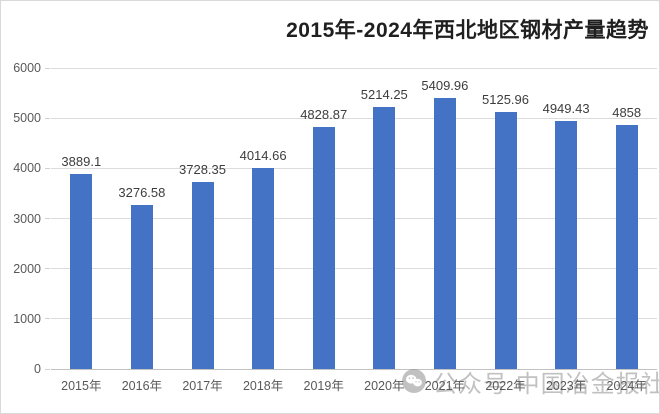  I want to click on gridline-2000, so click(354, 269).